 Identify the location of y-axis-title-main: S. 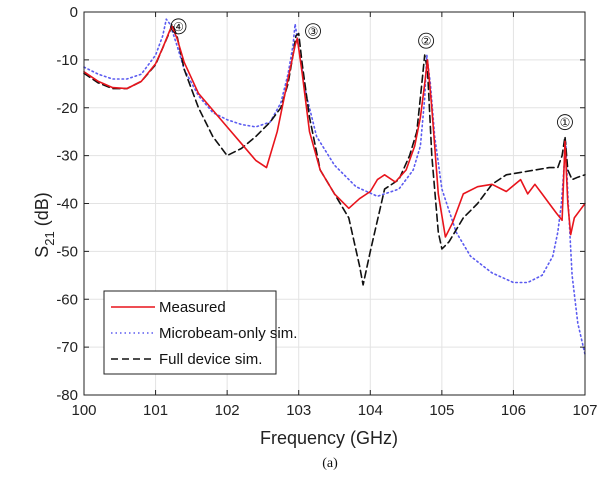
(42, 252).